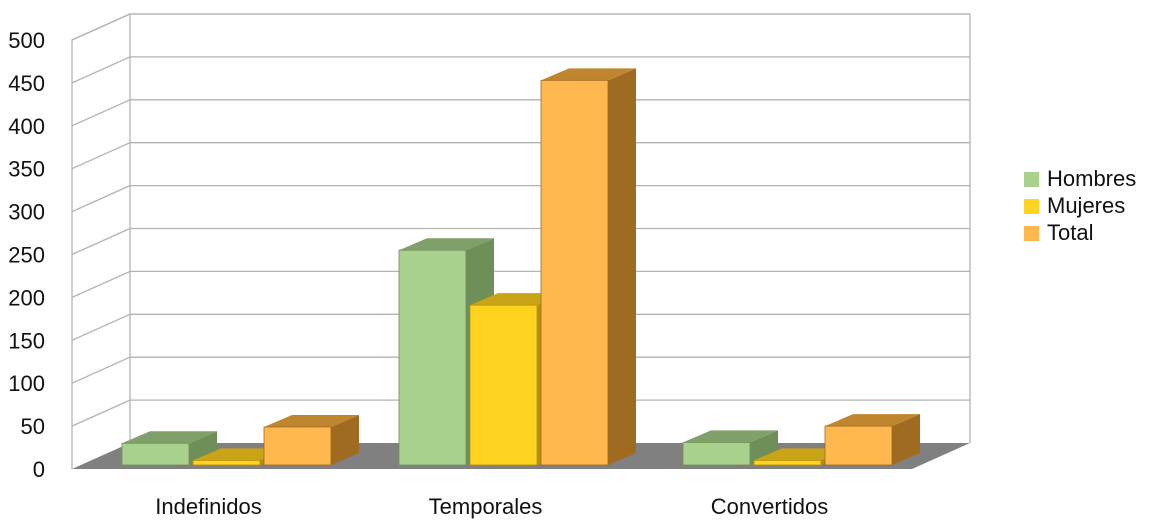  Describe the element at coordinates (26, 212) in the screenshot. I see `y-tick-label: 300` at that location.